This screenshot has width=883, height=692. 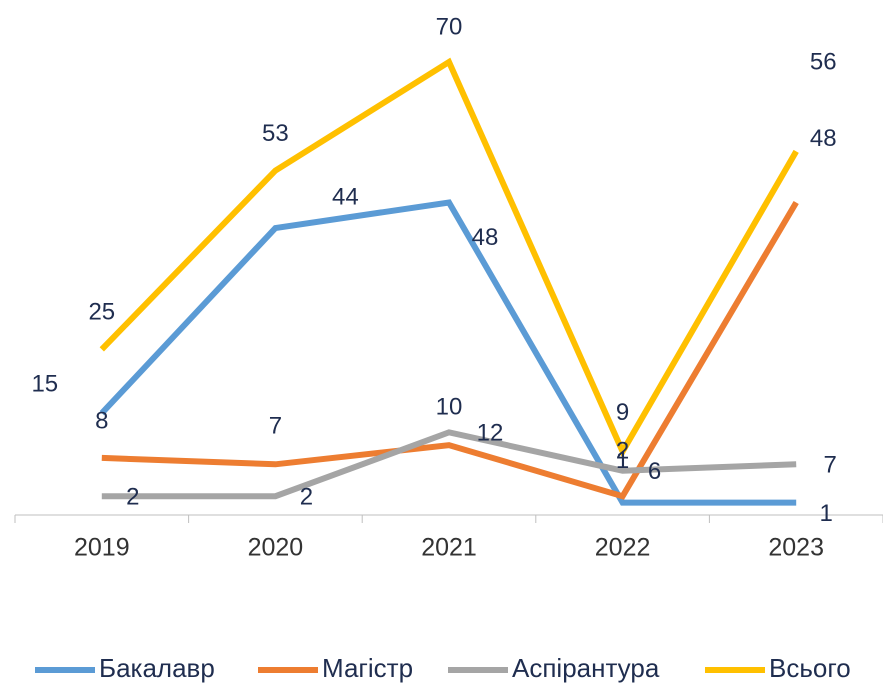 I want to click on data-label: 6, so click(x=654, y=471).